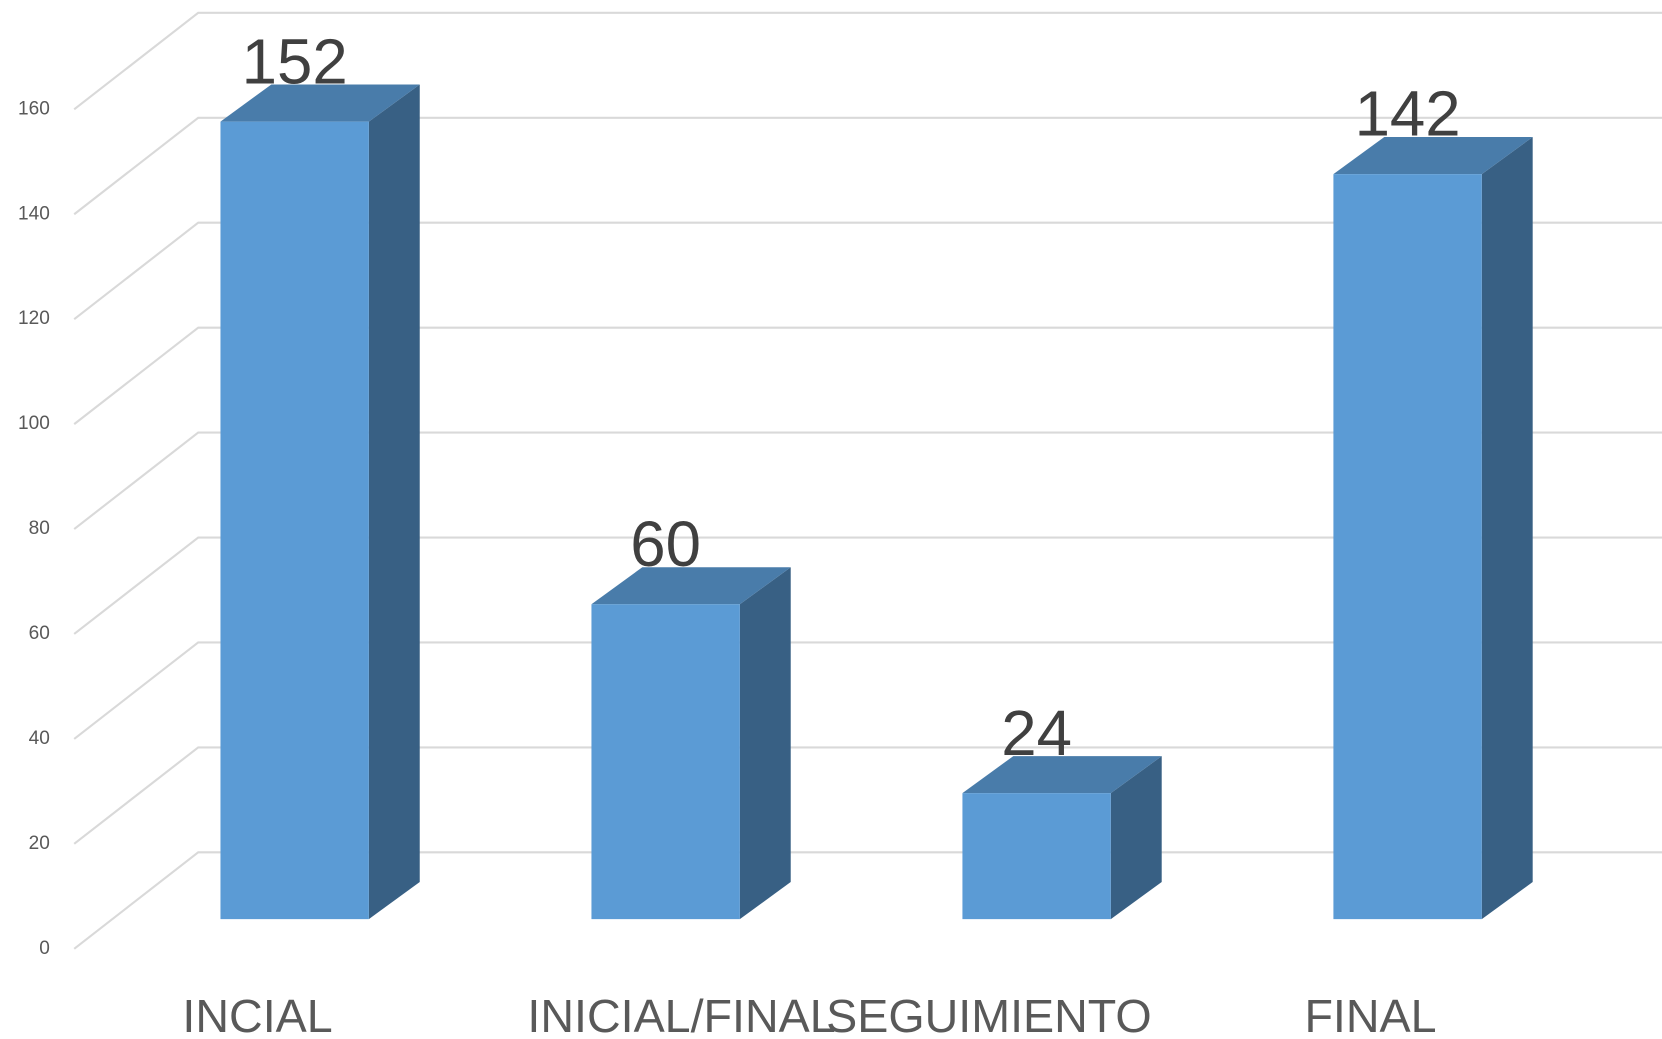 The height and width of the screenshot is (1039, 1662). Describe the element at coordinates (1036, 733) in the screenshot. I see `data-label: 24` at that location.